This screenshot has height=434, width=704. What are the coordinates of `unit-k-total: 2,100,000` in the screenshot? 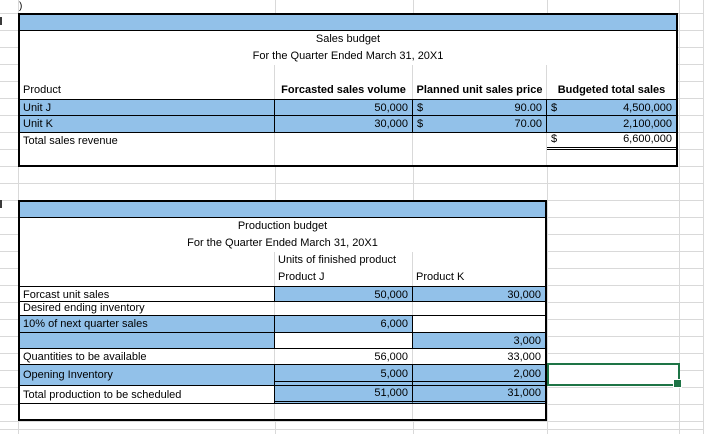 It's located at (611, 124).